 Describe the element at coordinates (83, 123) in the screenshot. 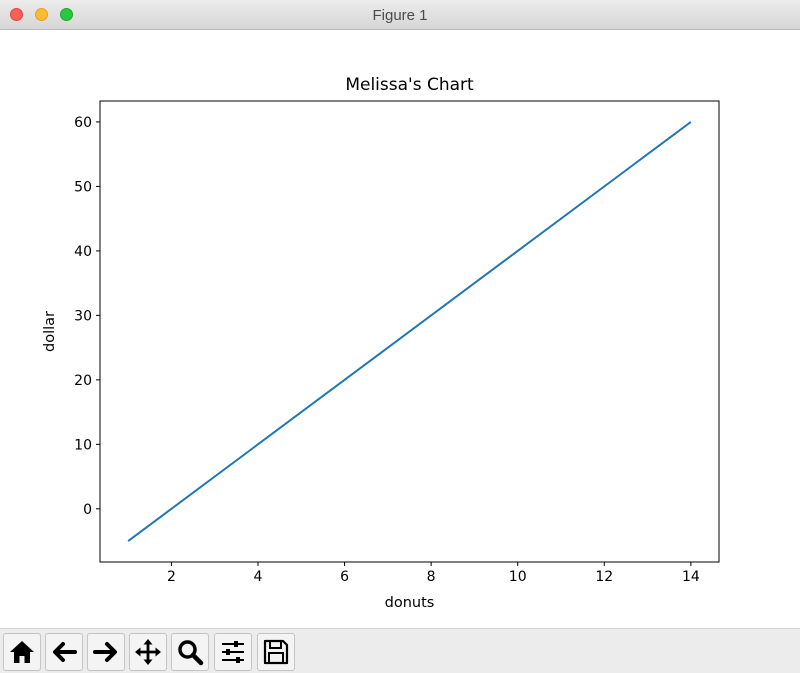

I see `y-tick-label: 60` at that location.